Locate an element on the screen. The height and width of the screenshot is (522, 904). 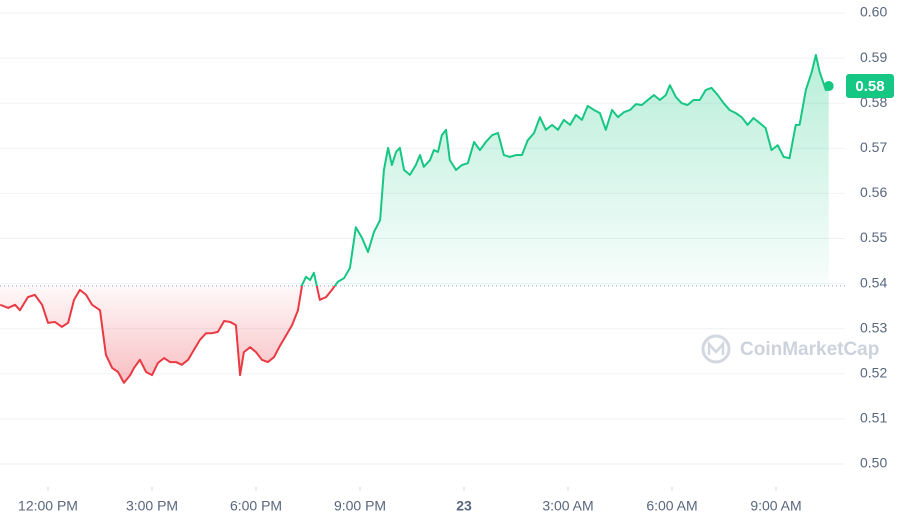
x-tick-label: 6:00 PM is located at coordinates (256, 506).